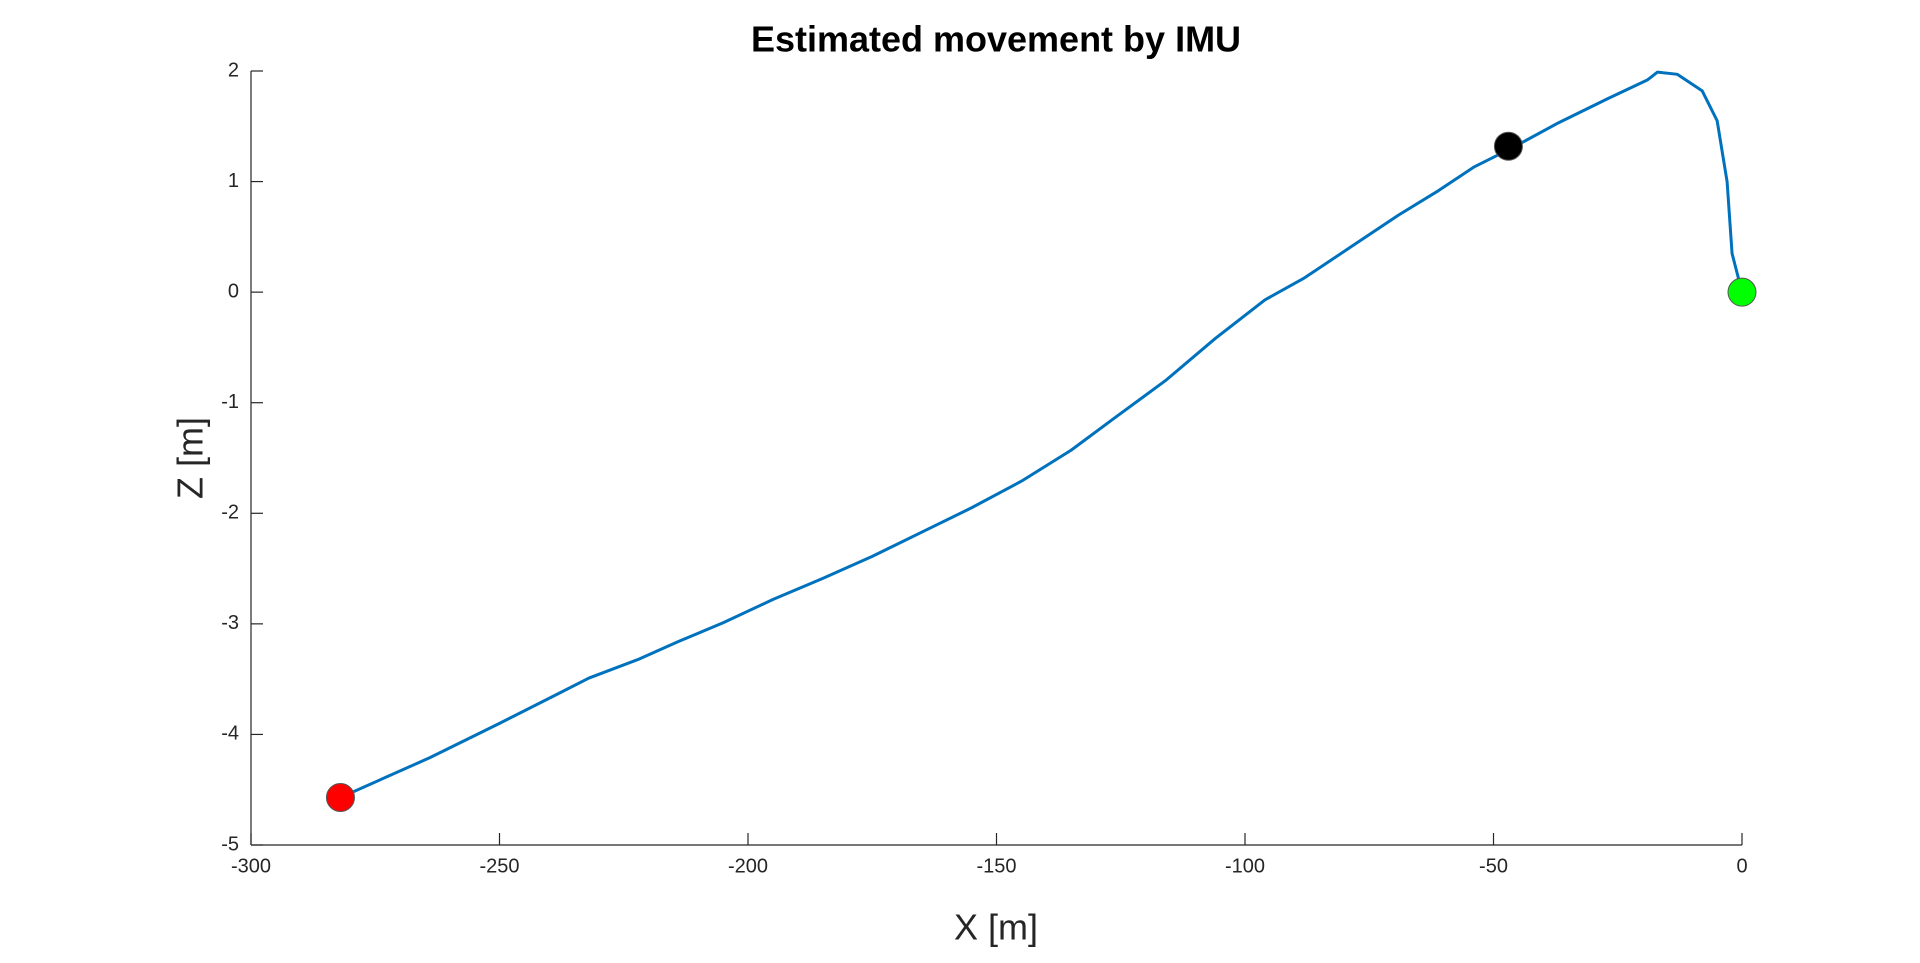 This screenshot has width=1920, height=963. I want to click on x-tick-label: 0, so click(1741, 866).